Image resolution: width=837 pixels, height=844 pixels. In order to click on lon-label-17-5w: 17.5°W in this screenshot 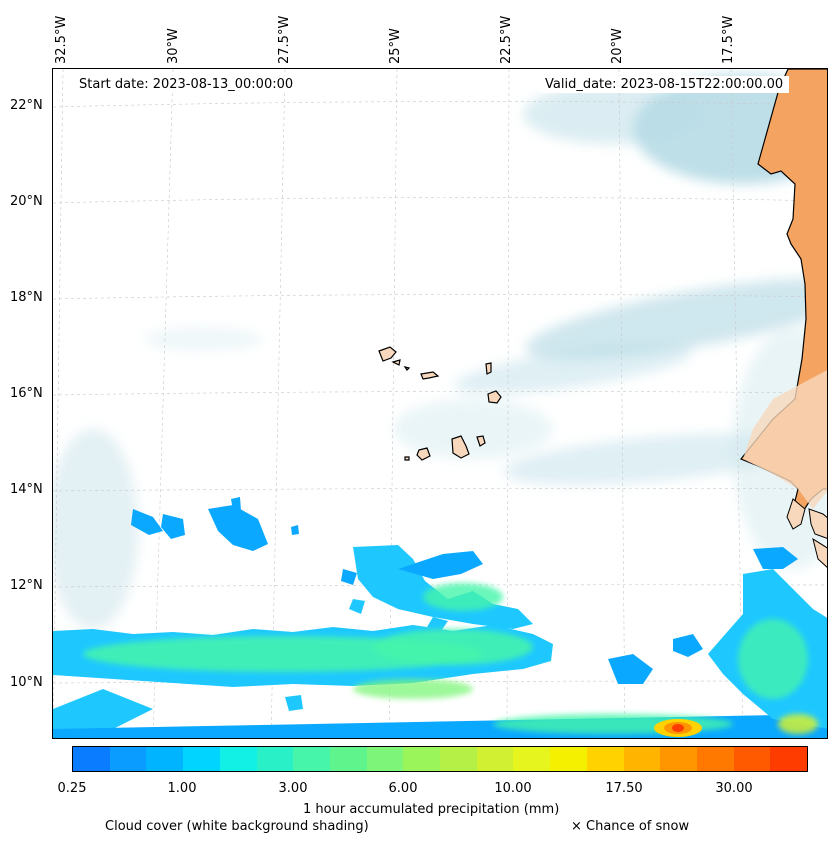, I will do `click(728, 39)`.